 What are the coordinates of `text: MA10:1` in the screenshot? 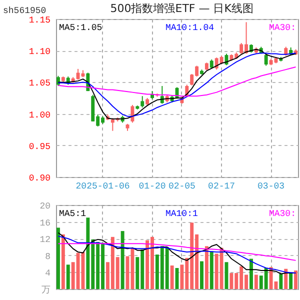 It's located at (181, 214).